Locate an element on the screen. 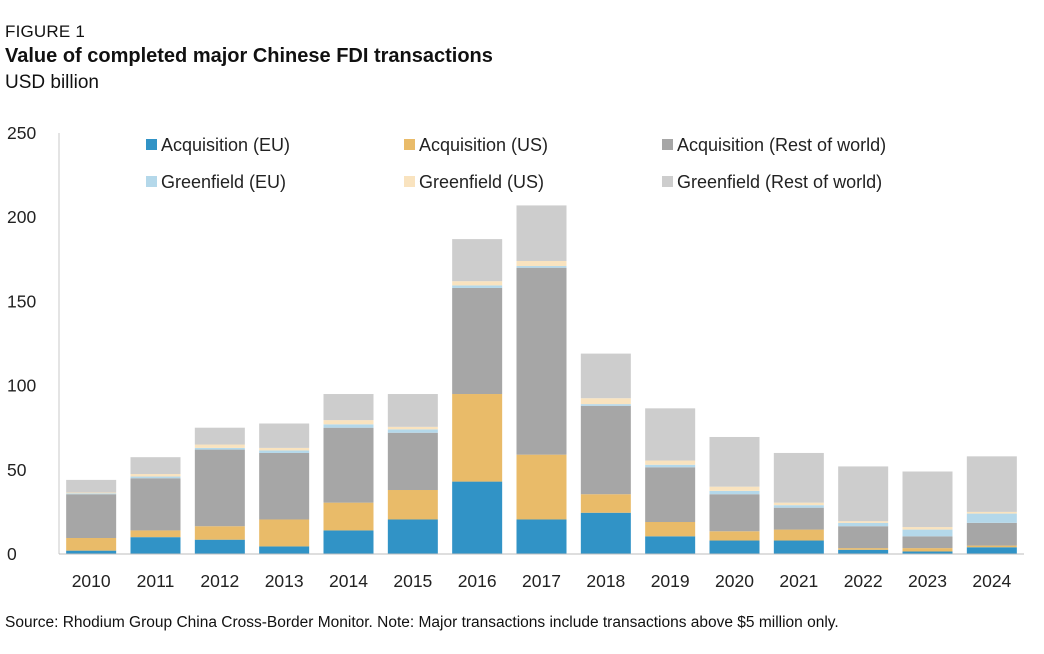 Image resolution: width=1044 pixels, height=654 pixels. y-tick-label: 150 is located at coordinates (21, 301).